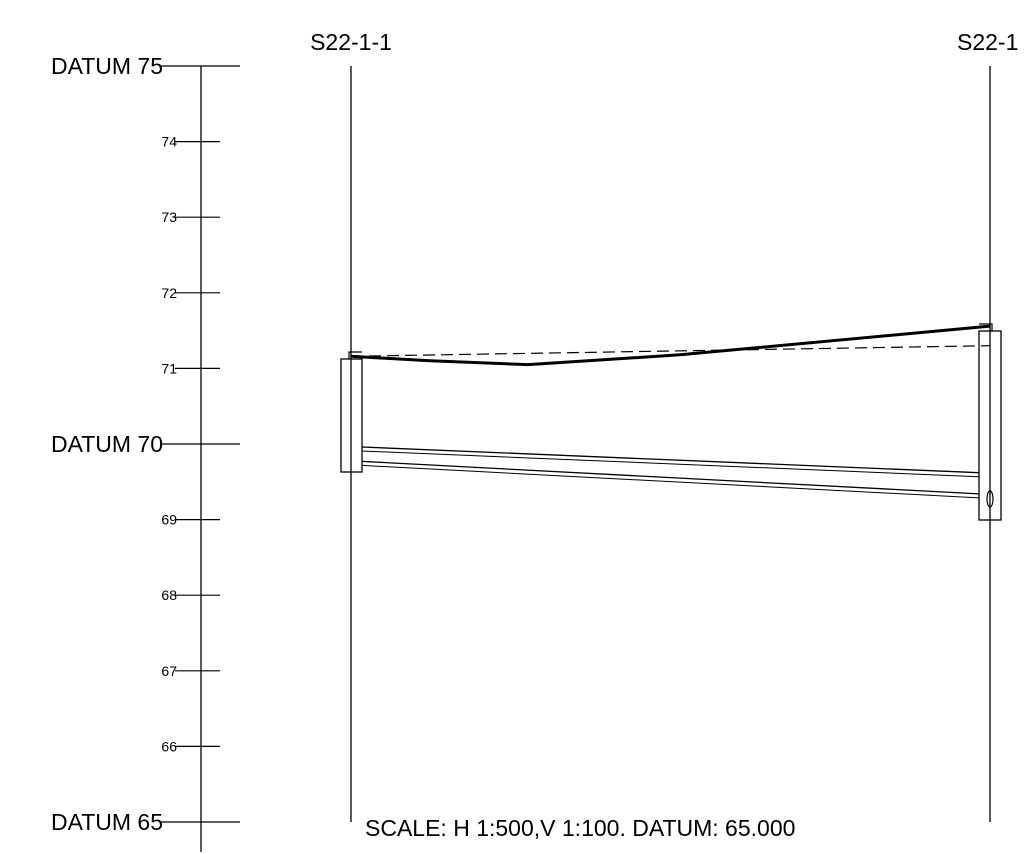  Describe the element at coordinates (670, 464) in the screenshot. I see `pipe-top-inner-line` at that location.